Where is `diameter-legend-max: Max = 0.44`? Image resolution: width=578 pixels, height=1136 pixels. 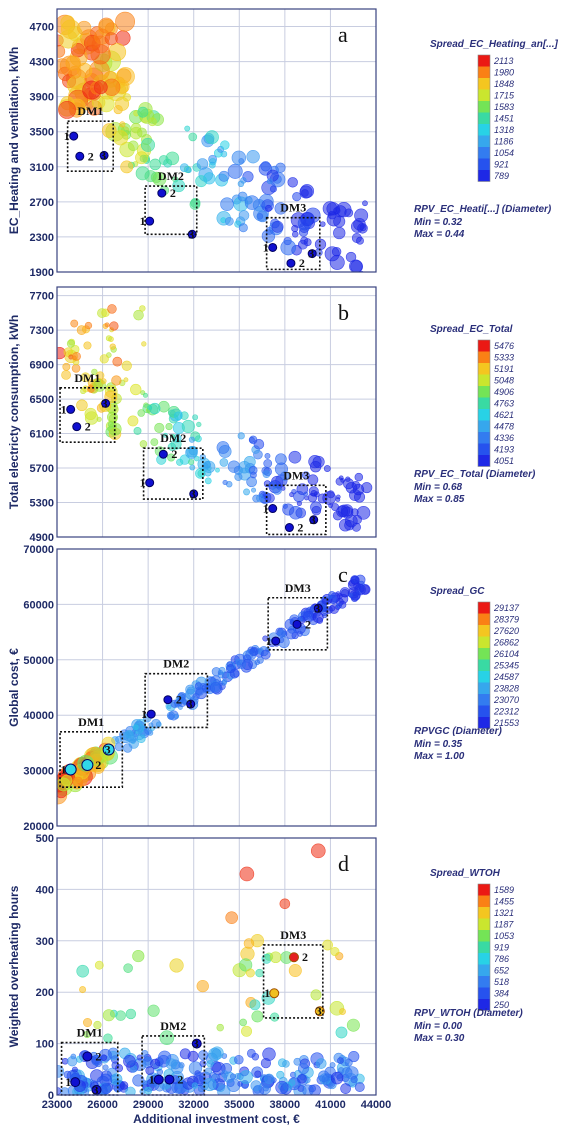 diameter-legend-max: Max = 0.44 is located at coordinates (439, 234).